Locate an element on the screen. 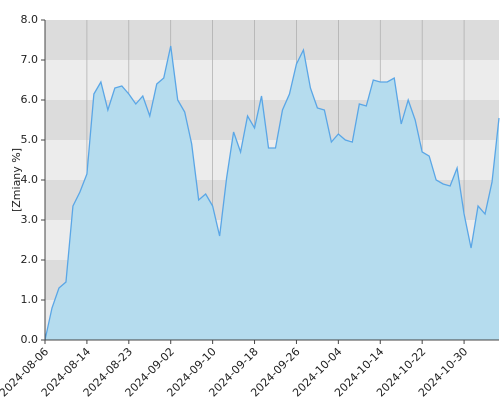 This screenshot has height=400, width=500. y-axis-label: [Zmiany %] is located at coordinates (16, 180).